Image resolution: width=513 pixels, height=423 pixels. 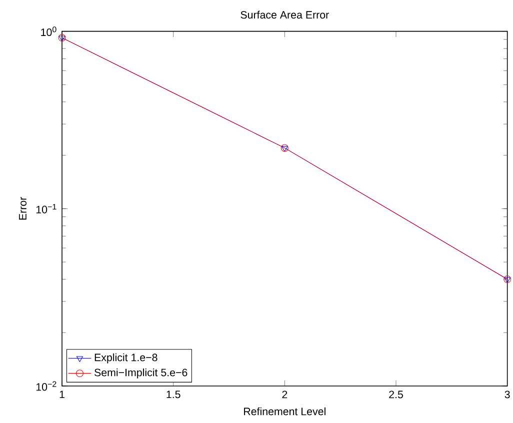 What do you see at coordinates (507, 394) in the screenshot?
I see `x-tick-label: 3` at bounding box center [507, 394].